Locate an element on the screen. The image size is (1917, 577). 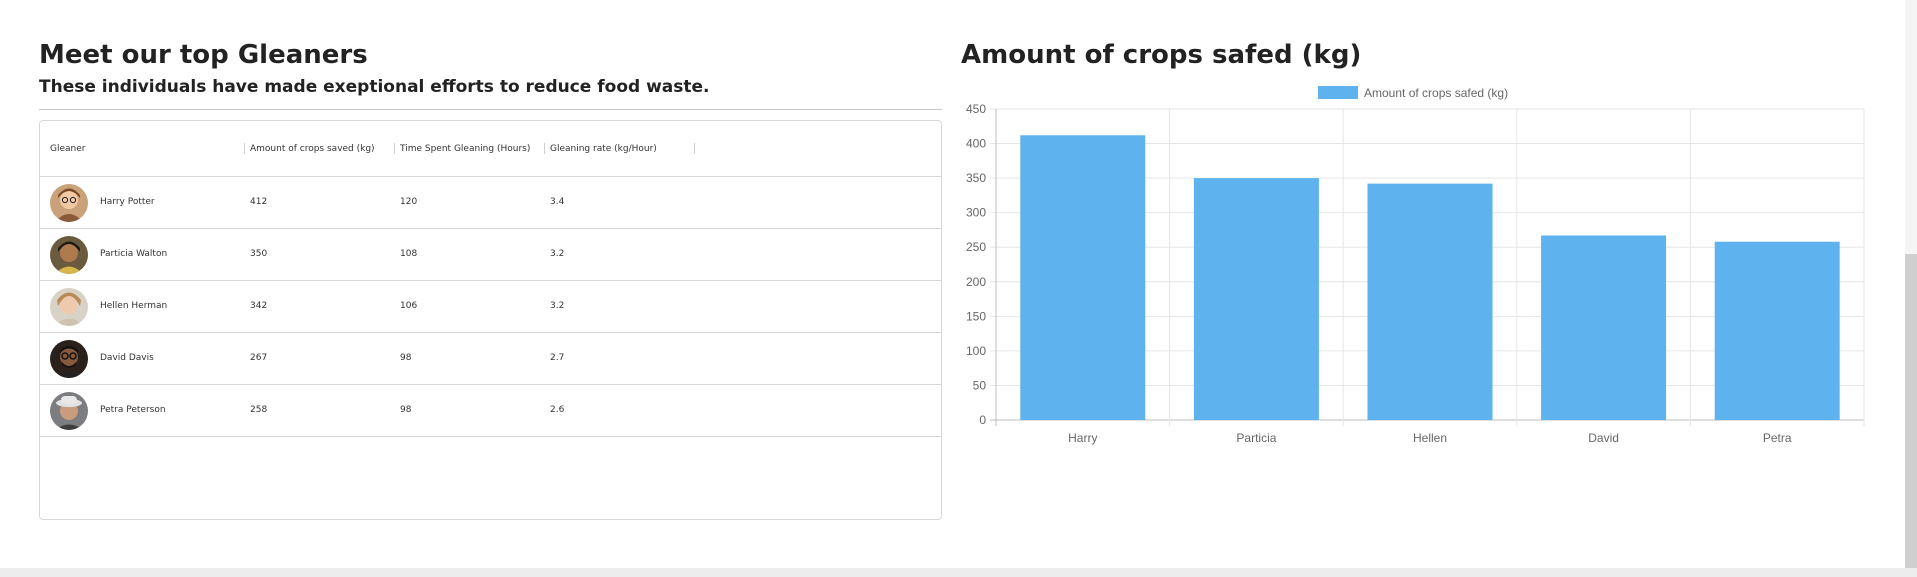
legend-swatch is located at coordinates (1338, 92).